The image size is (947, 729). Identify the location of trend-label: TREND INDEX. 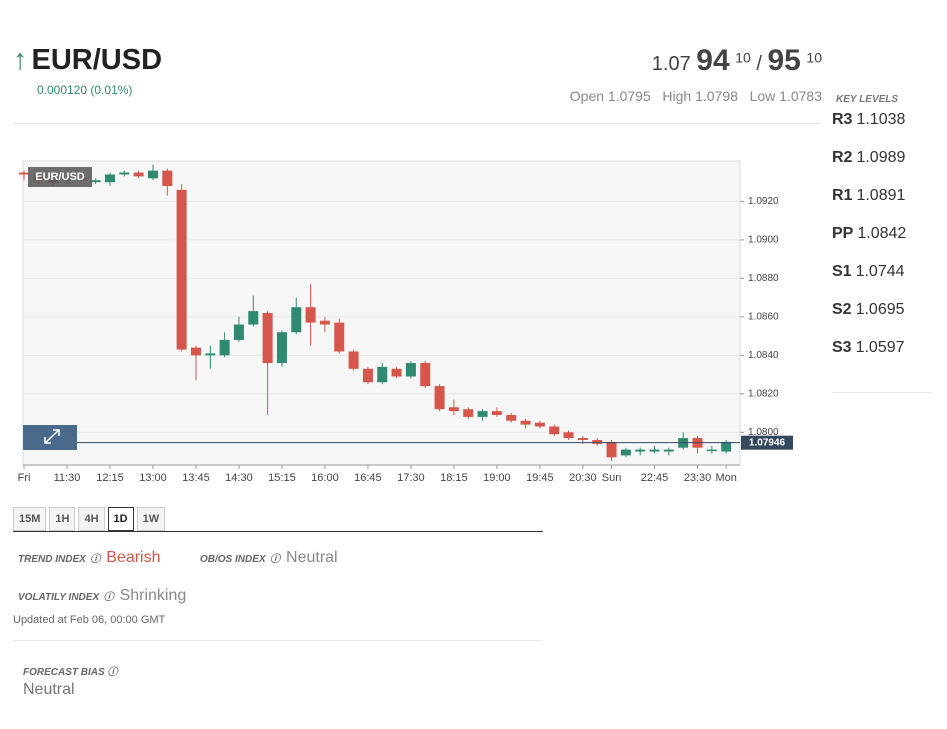
(52, 559).